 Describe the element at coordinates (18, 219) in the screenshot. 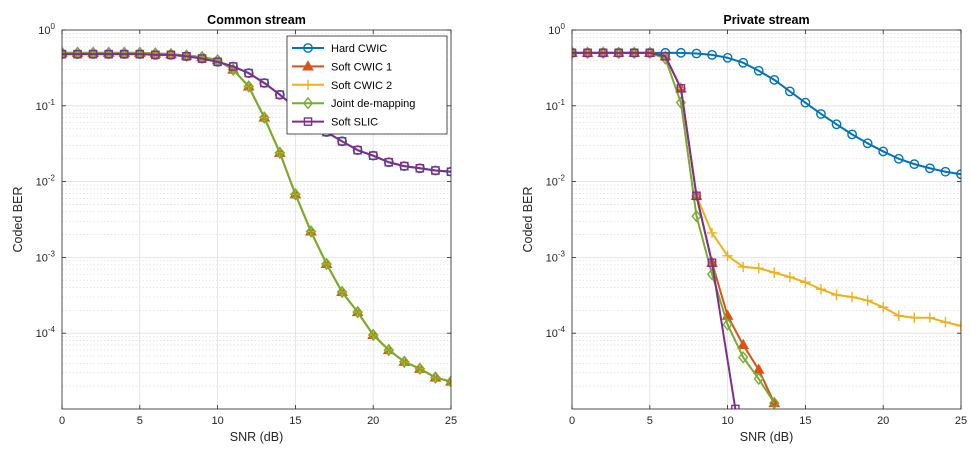

I see `y-axis-label: Coded BER` at that location.